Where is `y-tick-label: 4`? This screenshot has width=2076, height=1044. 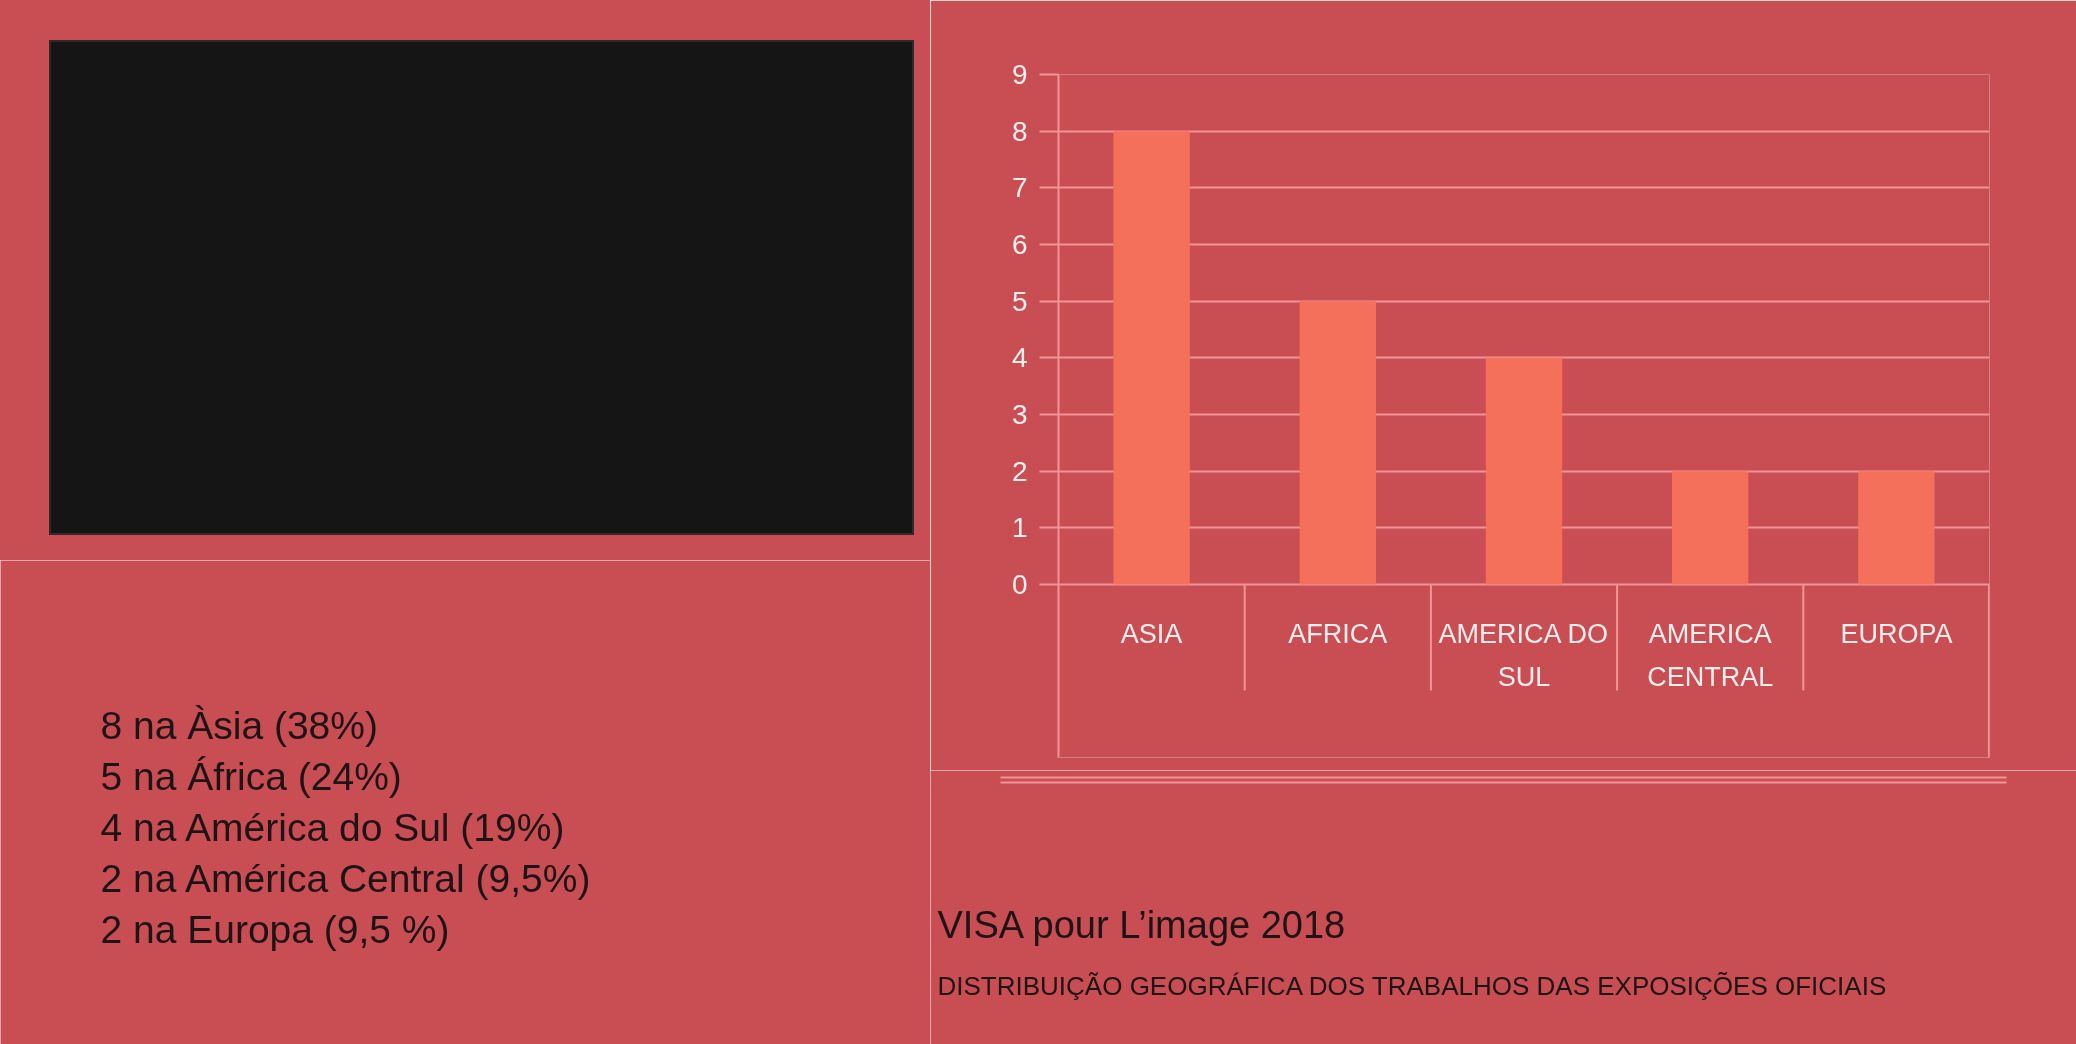 y-tick-label: 4 is located at coordinates (1019, 358).